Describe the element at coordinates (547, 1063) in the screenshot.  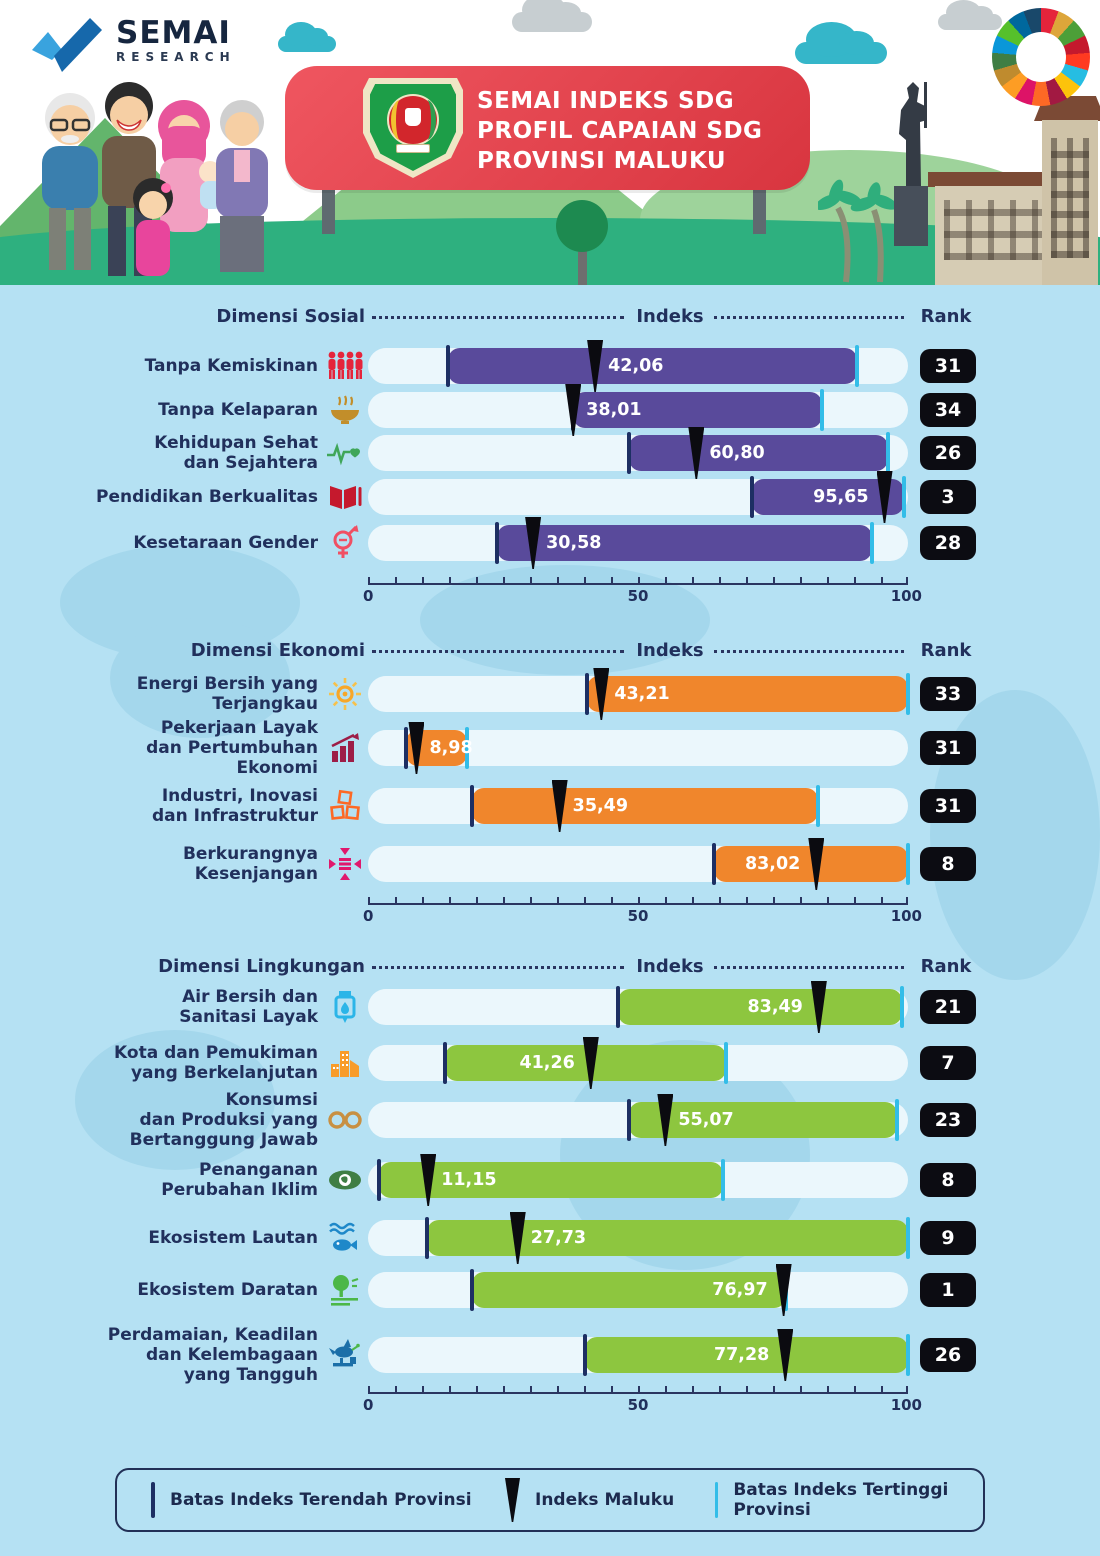
I see `index-value: 41,26` at that location.